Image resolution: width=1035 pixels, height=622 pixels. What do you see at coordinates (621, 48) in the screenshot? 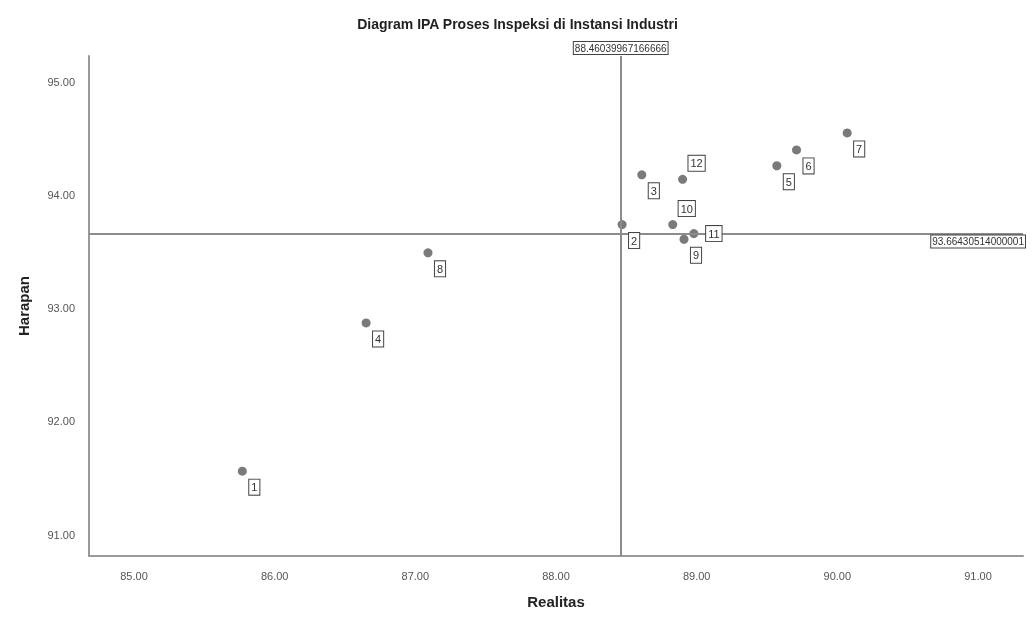
I see `ref-line-label: 88.46039967166666` at bounding box center [621, 48].